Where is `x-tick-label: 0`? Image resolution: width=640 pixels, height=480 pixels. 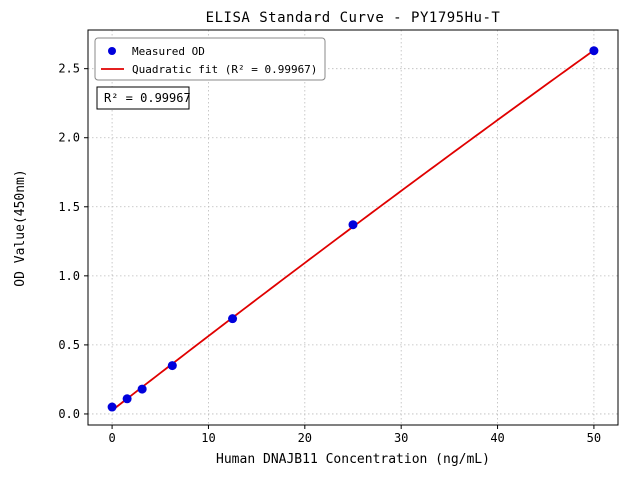 x-tick-label: 0 is located at coordinates (111, 438).